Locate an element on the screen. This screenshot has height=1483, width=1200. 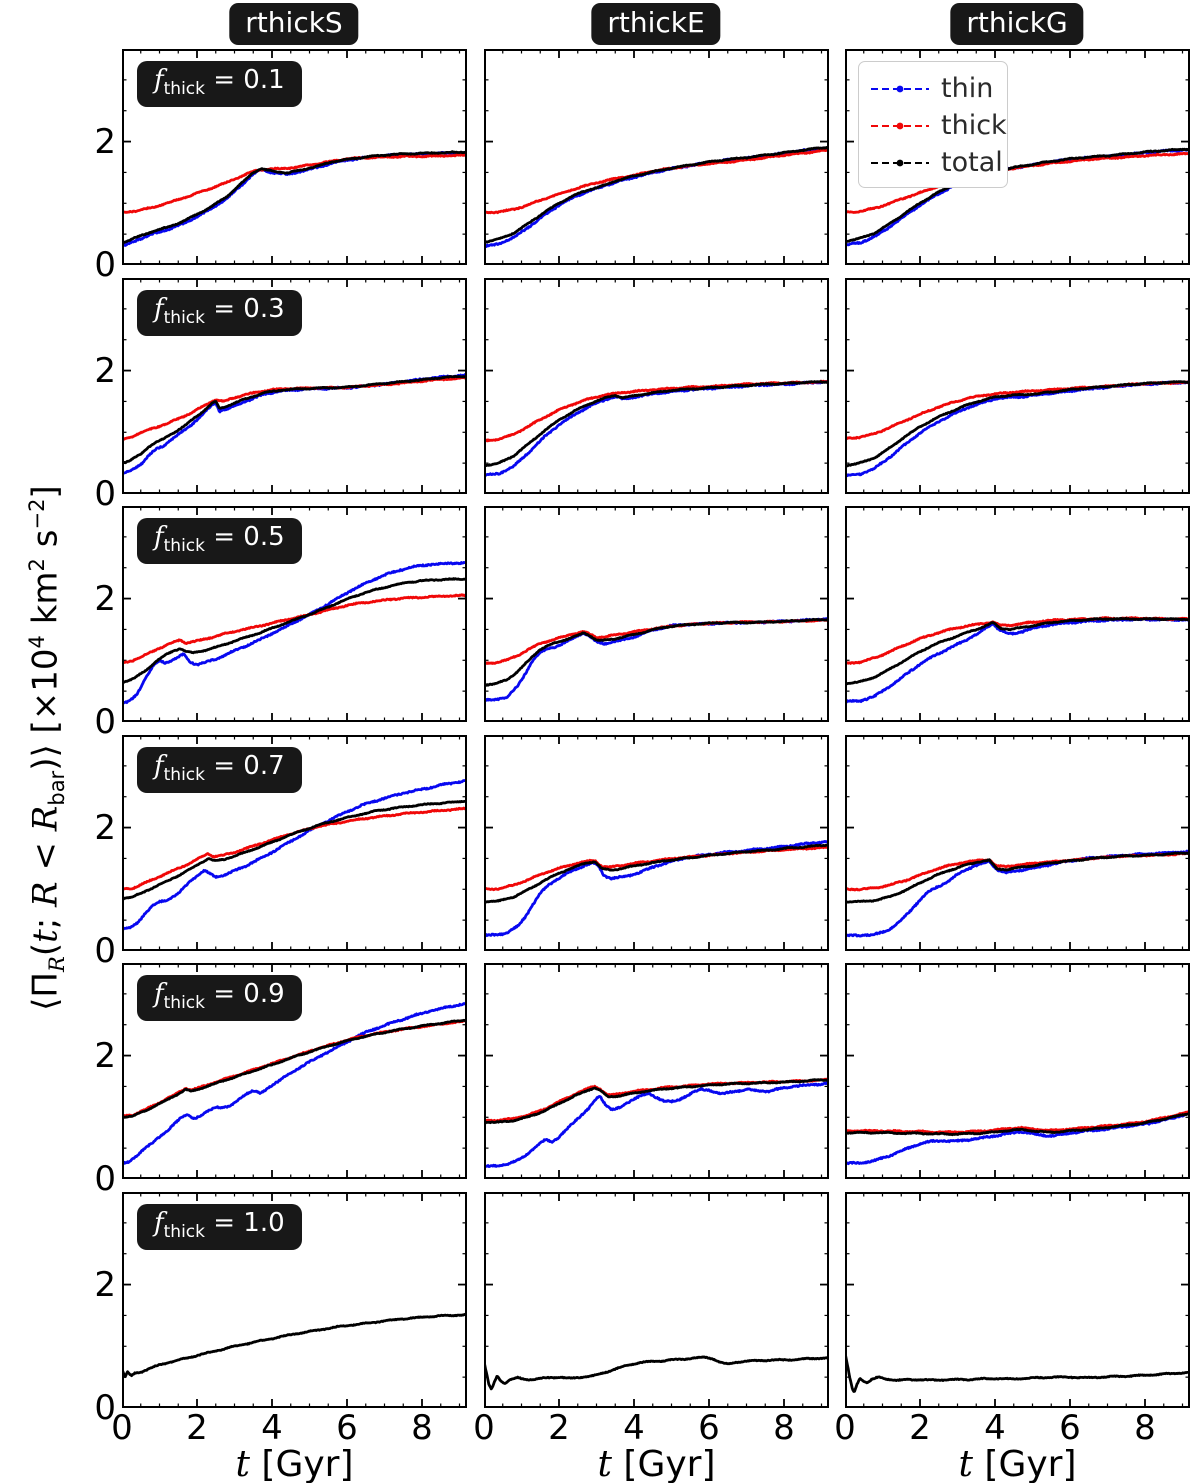
y-tick-label-row5-0: 0 is located at coordinates (105, 1408).